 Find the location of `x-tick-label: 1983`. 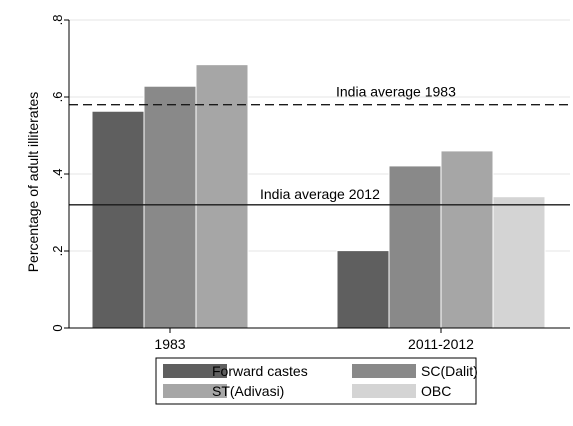

x-tick-label: 1983 is located at coordinates (169, 344).